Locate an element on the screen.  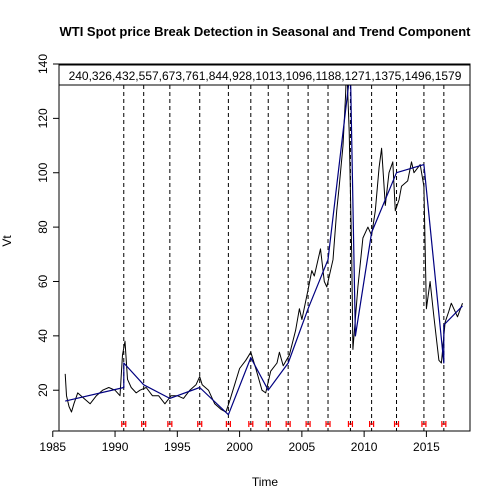
x-tick-label-2: 1995 is located at coordinates (177, 447).